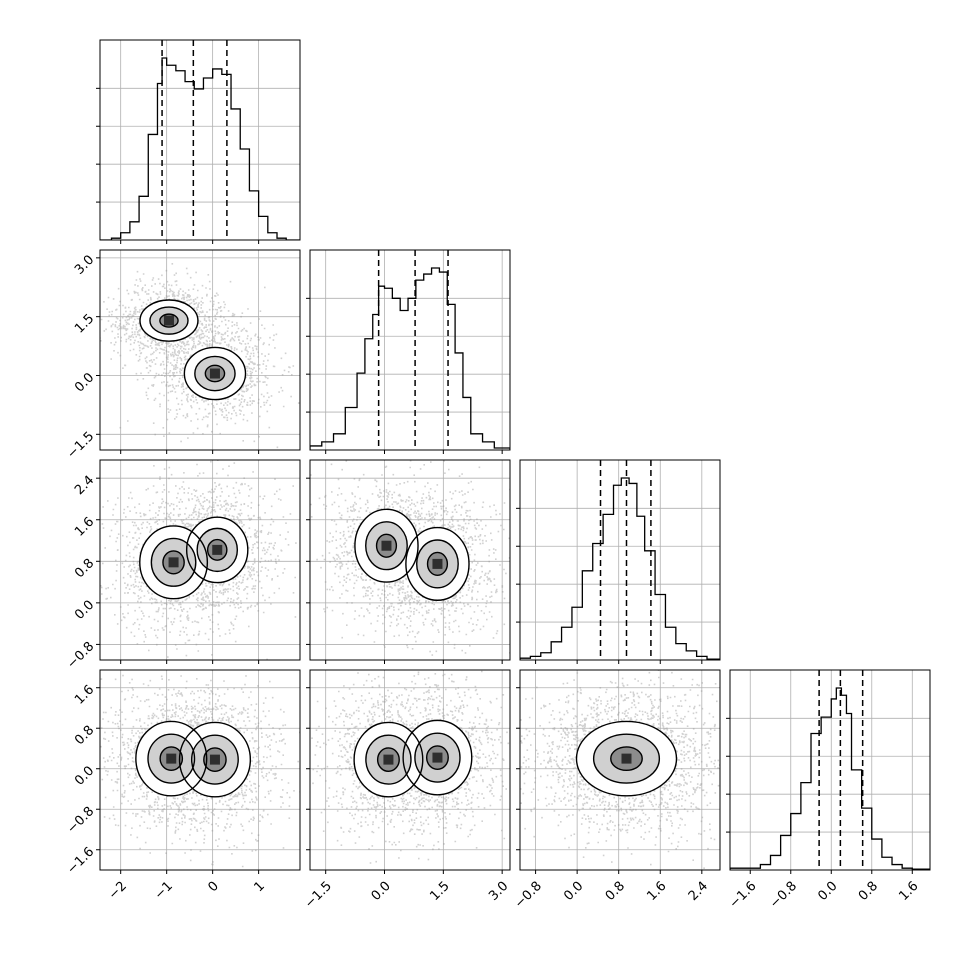  Describe the element at coordinates (439, 891) in the screenshot. I see `x-tick-label: 1.5` at that location.